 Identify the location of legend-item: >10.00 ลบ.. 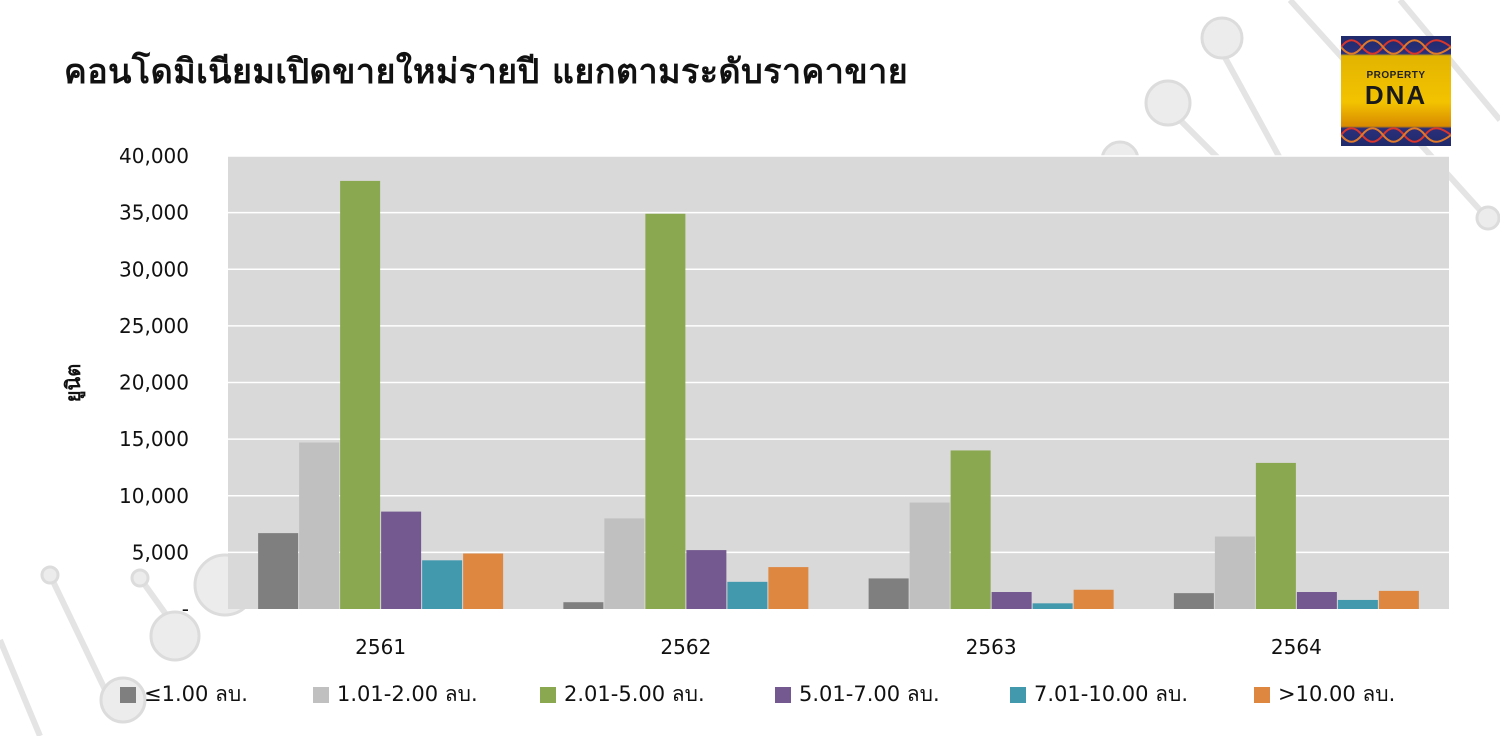
(1324, 694).